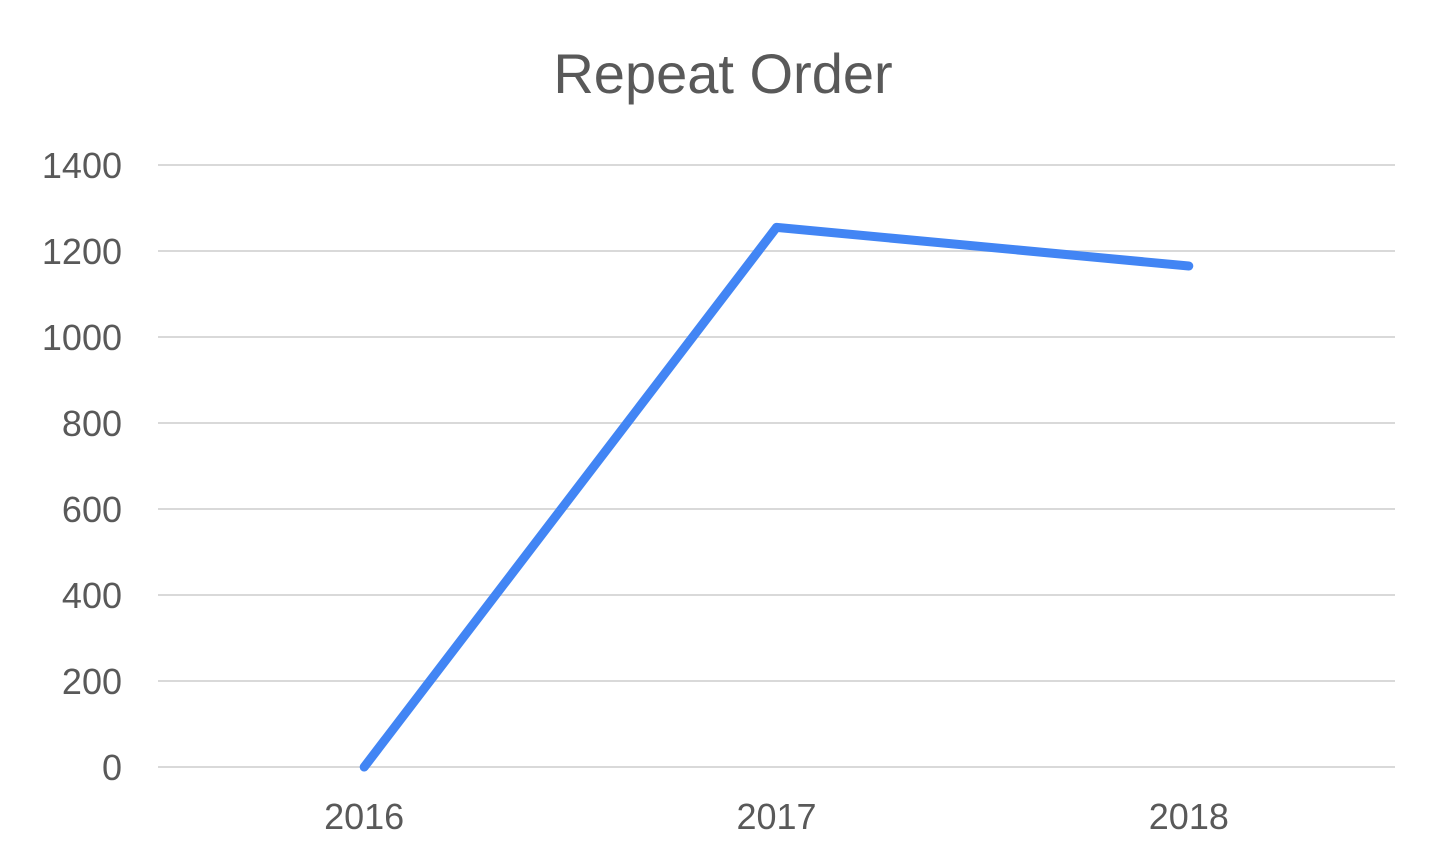  I want to click on y-axis-tick-labels: 0 200 400 600 800 1000 1200 1400, so click(82, 466).